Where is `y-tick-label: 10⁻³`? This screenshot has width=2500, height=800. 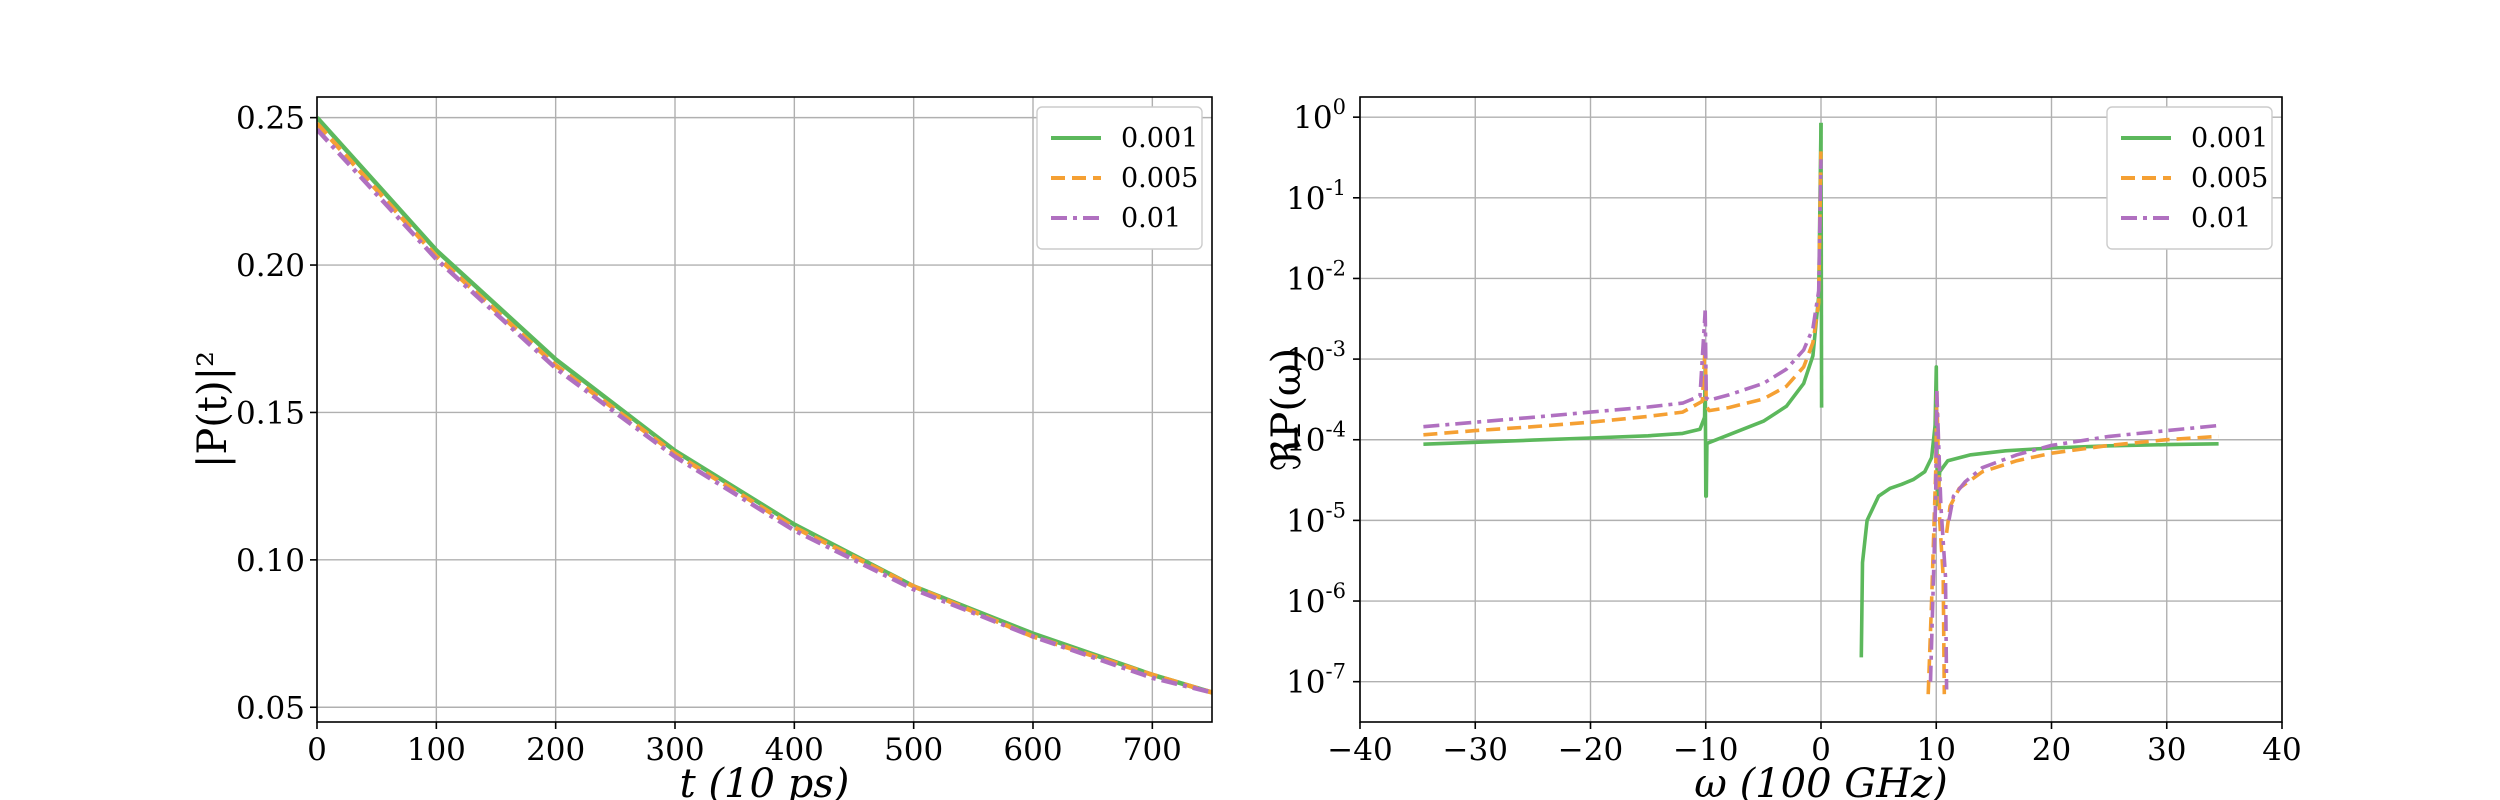 y-tick-label: 10⁻³ is located at coordinates (1316, 357).